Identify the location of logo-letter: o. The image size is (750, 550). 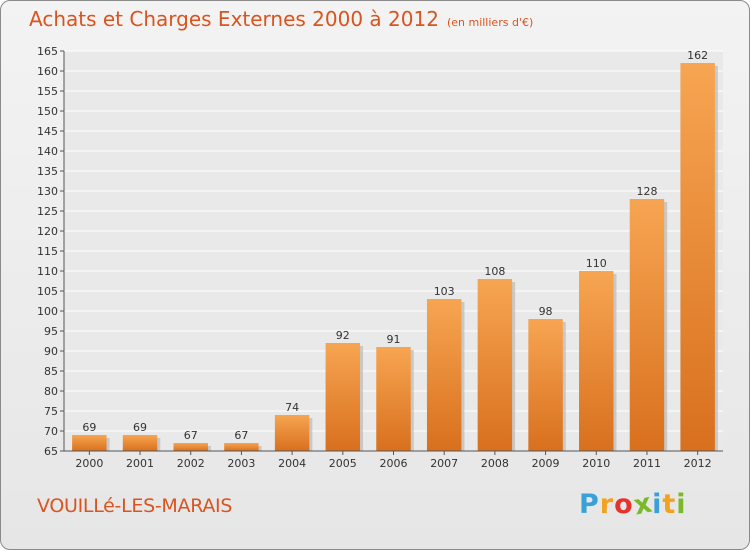
(624, 504).